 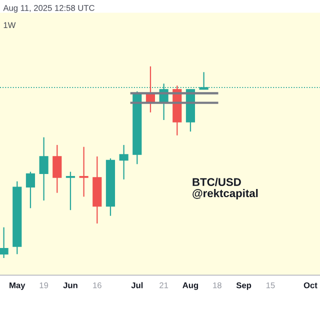 What do you see at coordinates (48, 9) in the screenshot?
I see `text: Aug 11, 2025 12:58 UTC` at bounding box center [48, 9].